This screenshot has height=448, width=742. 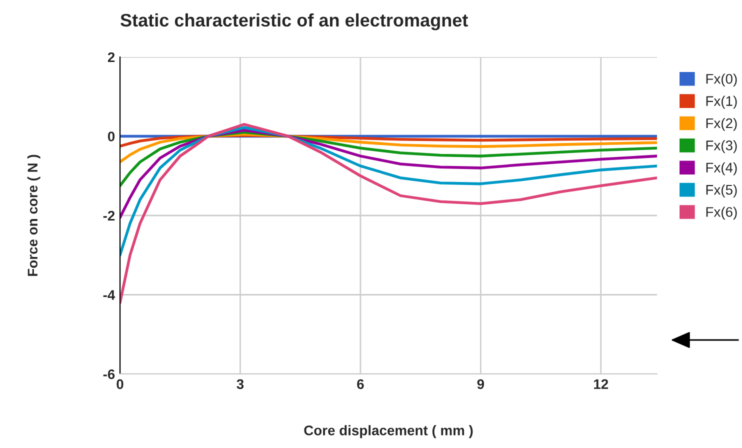 What do you see at coordinates (109, 215) in the screenshot?
I see `y-tick-label: -2` at bounding box center [109, 215].